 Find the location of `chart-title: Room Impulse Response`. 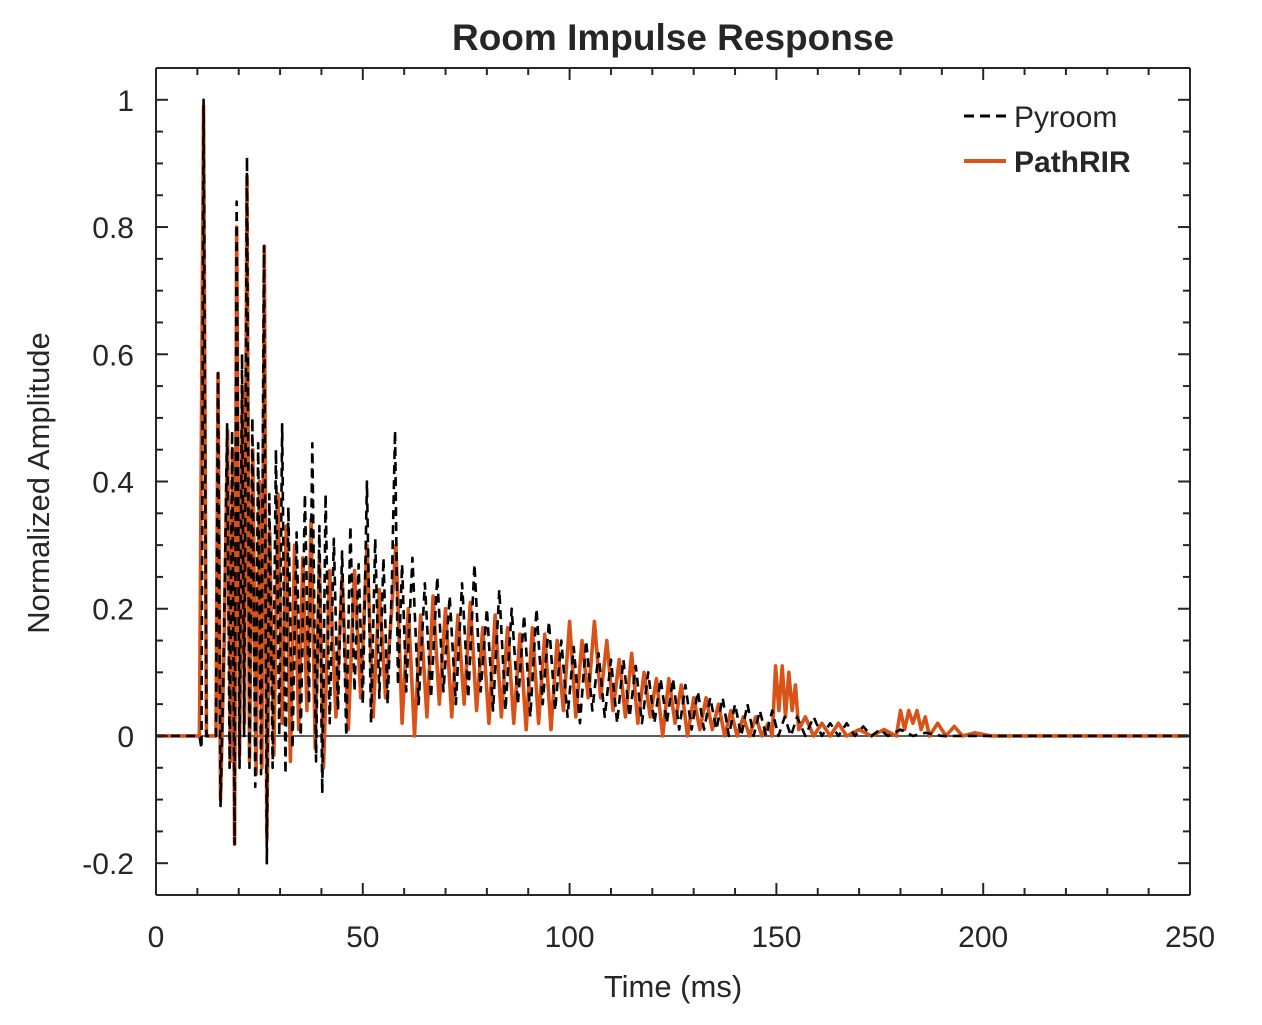

chart-title: Room Impulse Response is located at coordinates (673, 37).